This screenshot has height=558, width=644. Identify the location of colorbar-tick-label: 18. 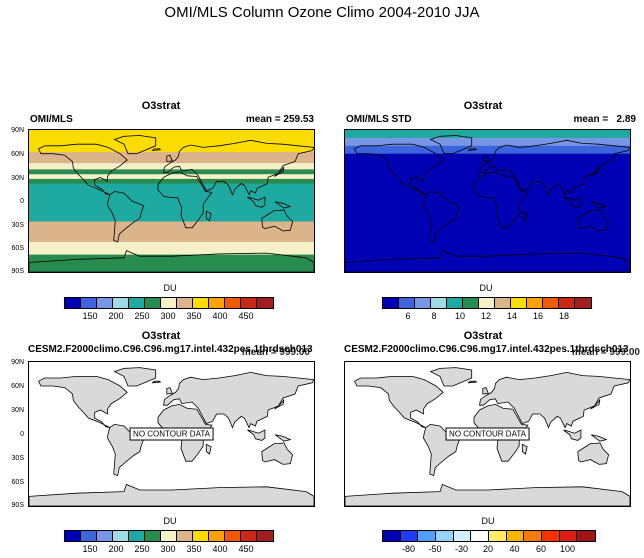
(563, 316).